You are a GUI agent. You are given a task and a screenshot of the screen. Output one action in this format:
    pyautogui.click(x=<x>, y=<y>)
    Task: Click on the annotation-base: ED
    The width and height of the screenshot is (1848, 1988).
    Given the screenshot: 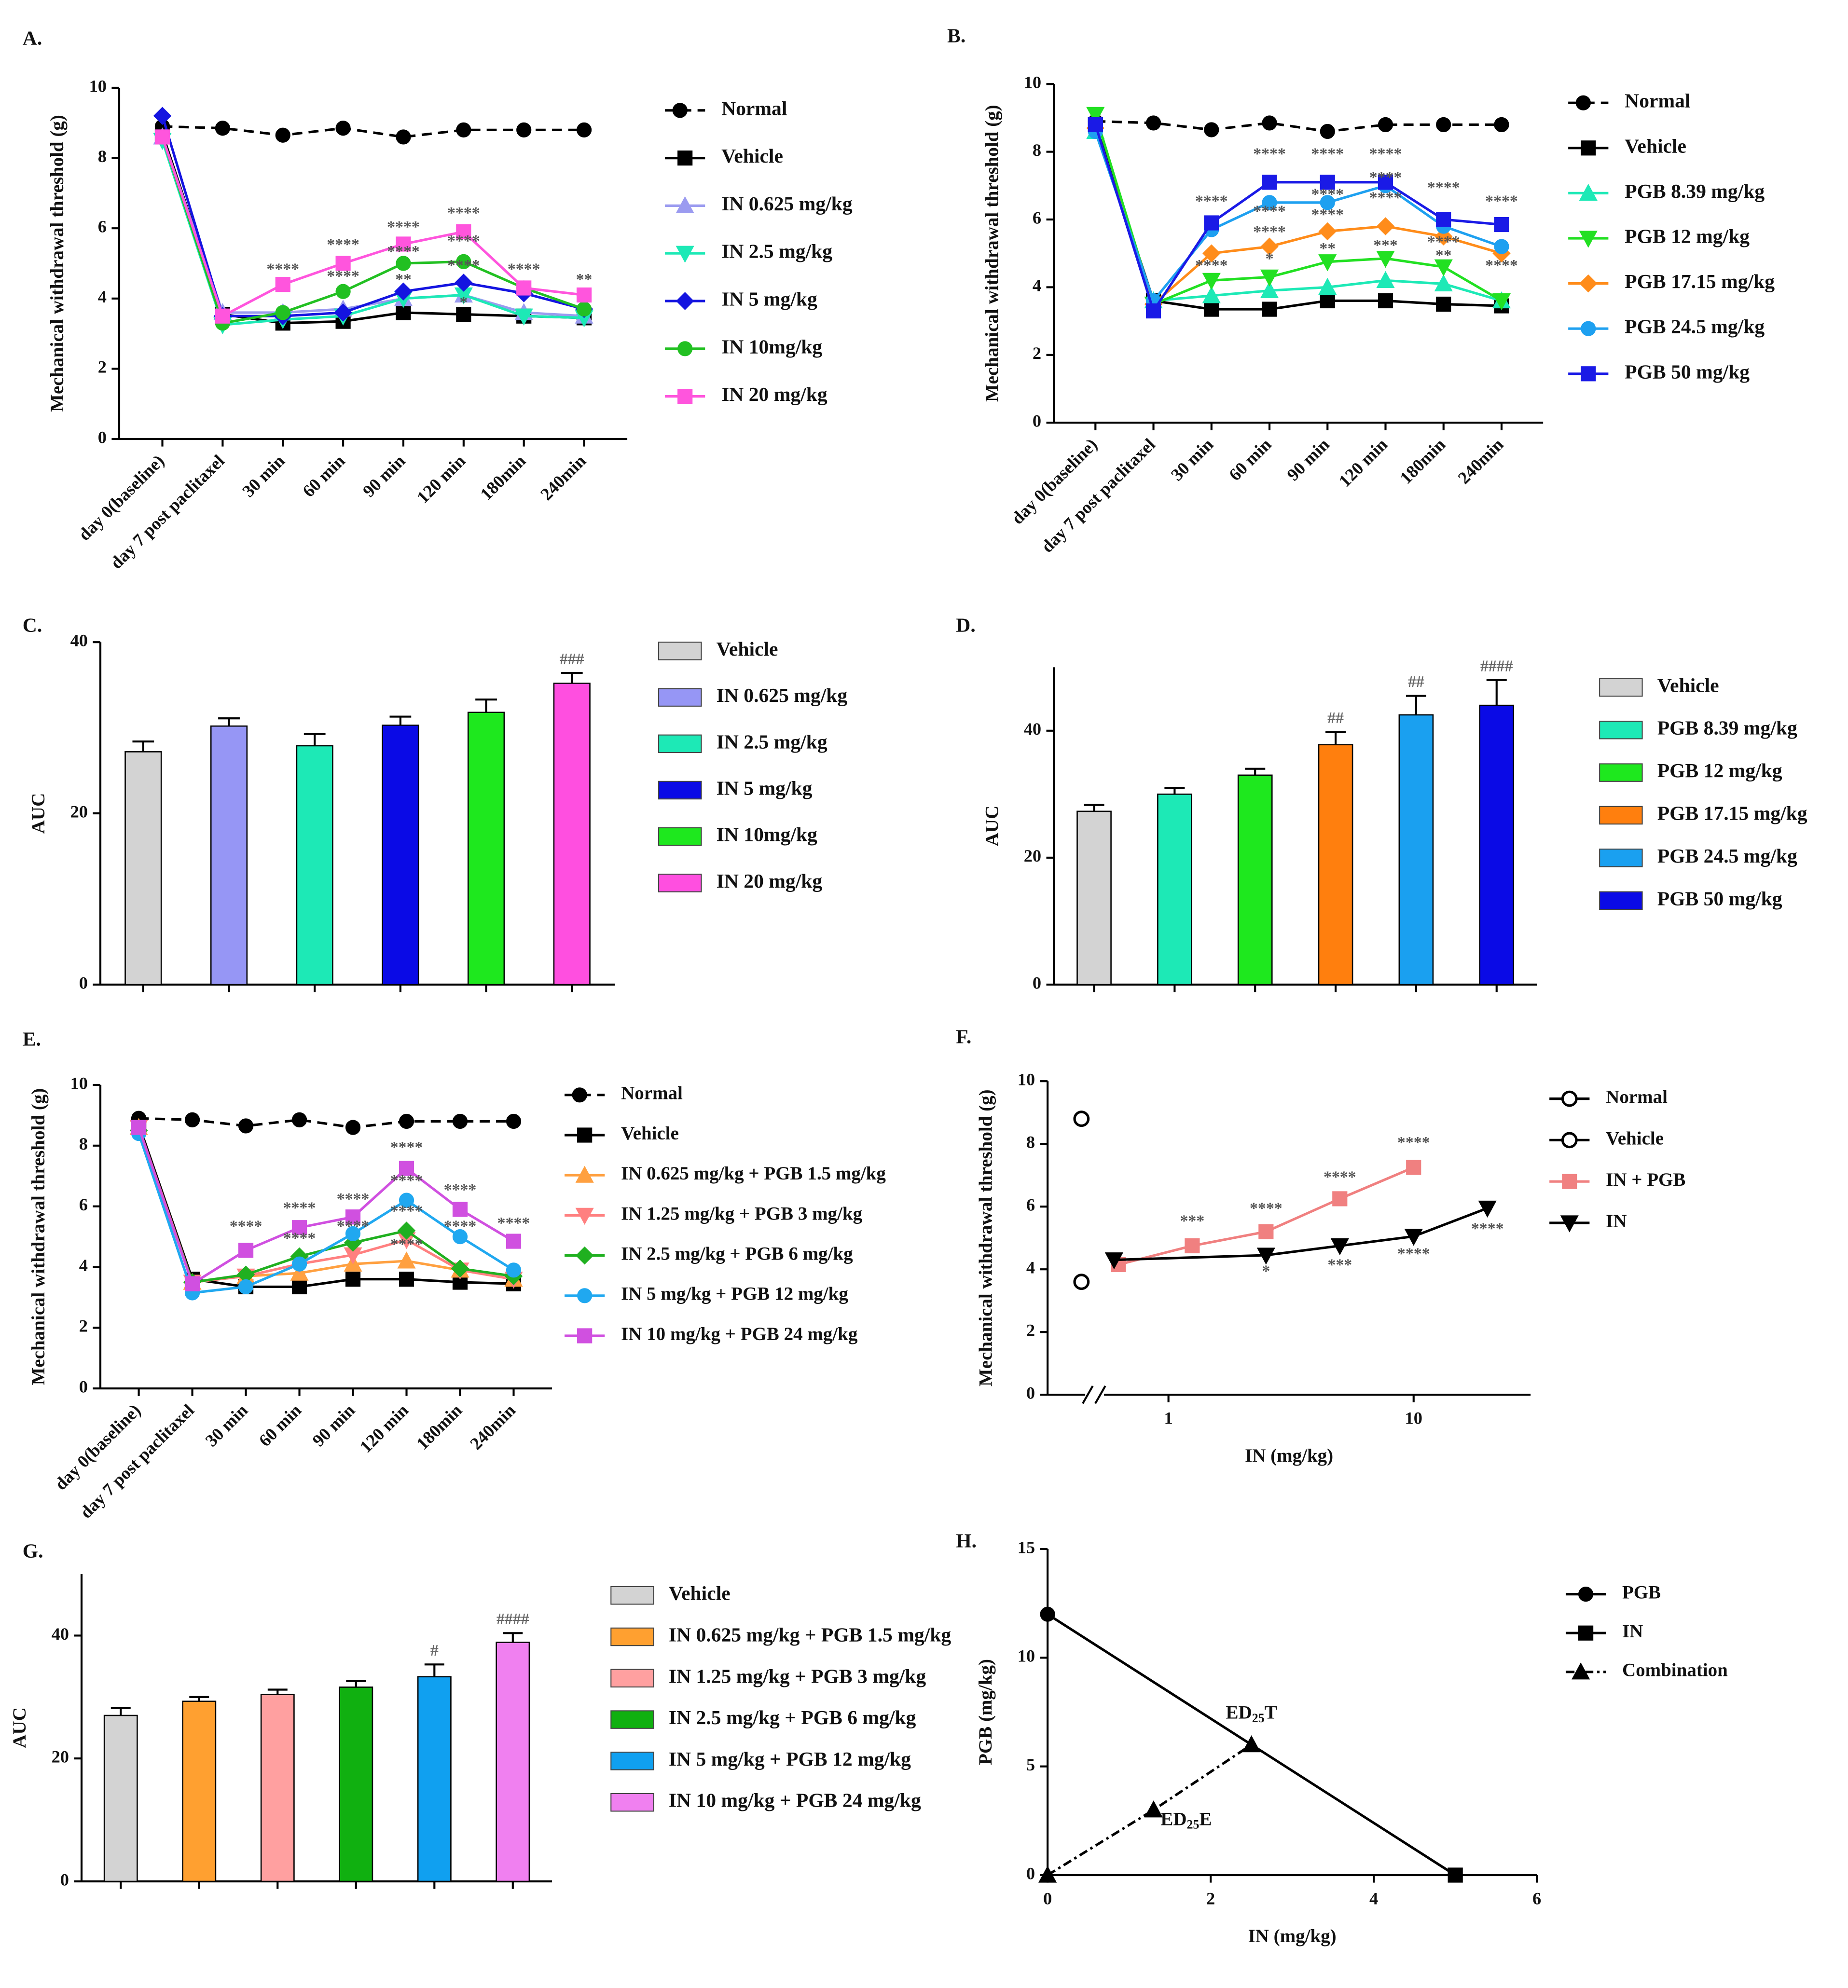 What is the action you would take?
    pyautogui.click(x=1173, y=1819)
    